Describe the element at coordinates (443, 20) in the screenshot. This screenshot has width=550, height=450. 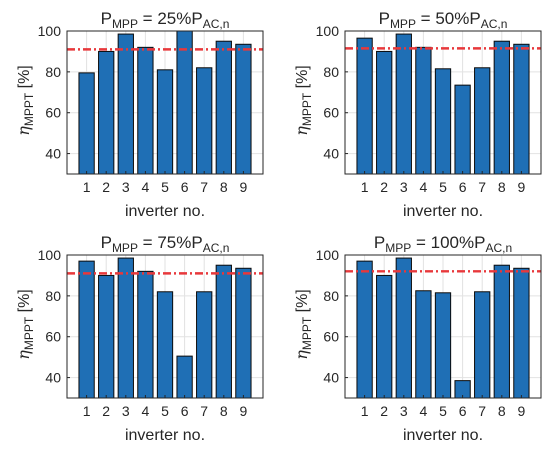
I see `chart-title: PMPP = 50%PAC,n` at that location.